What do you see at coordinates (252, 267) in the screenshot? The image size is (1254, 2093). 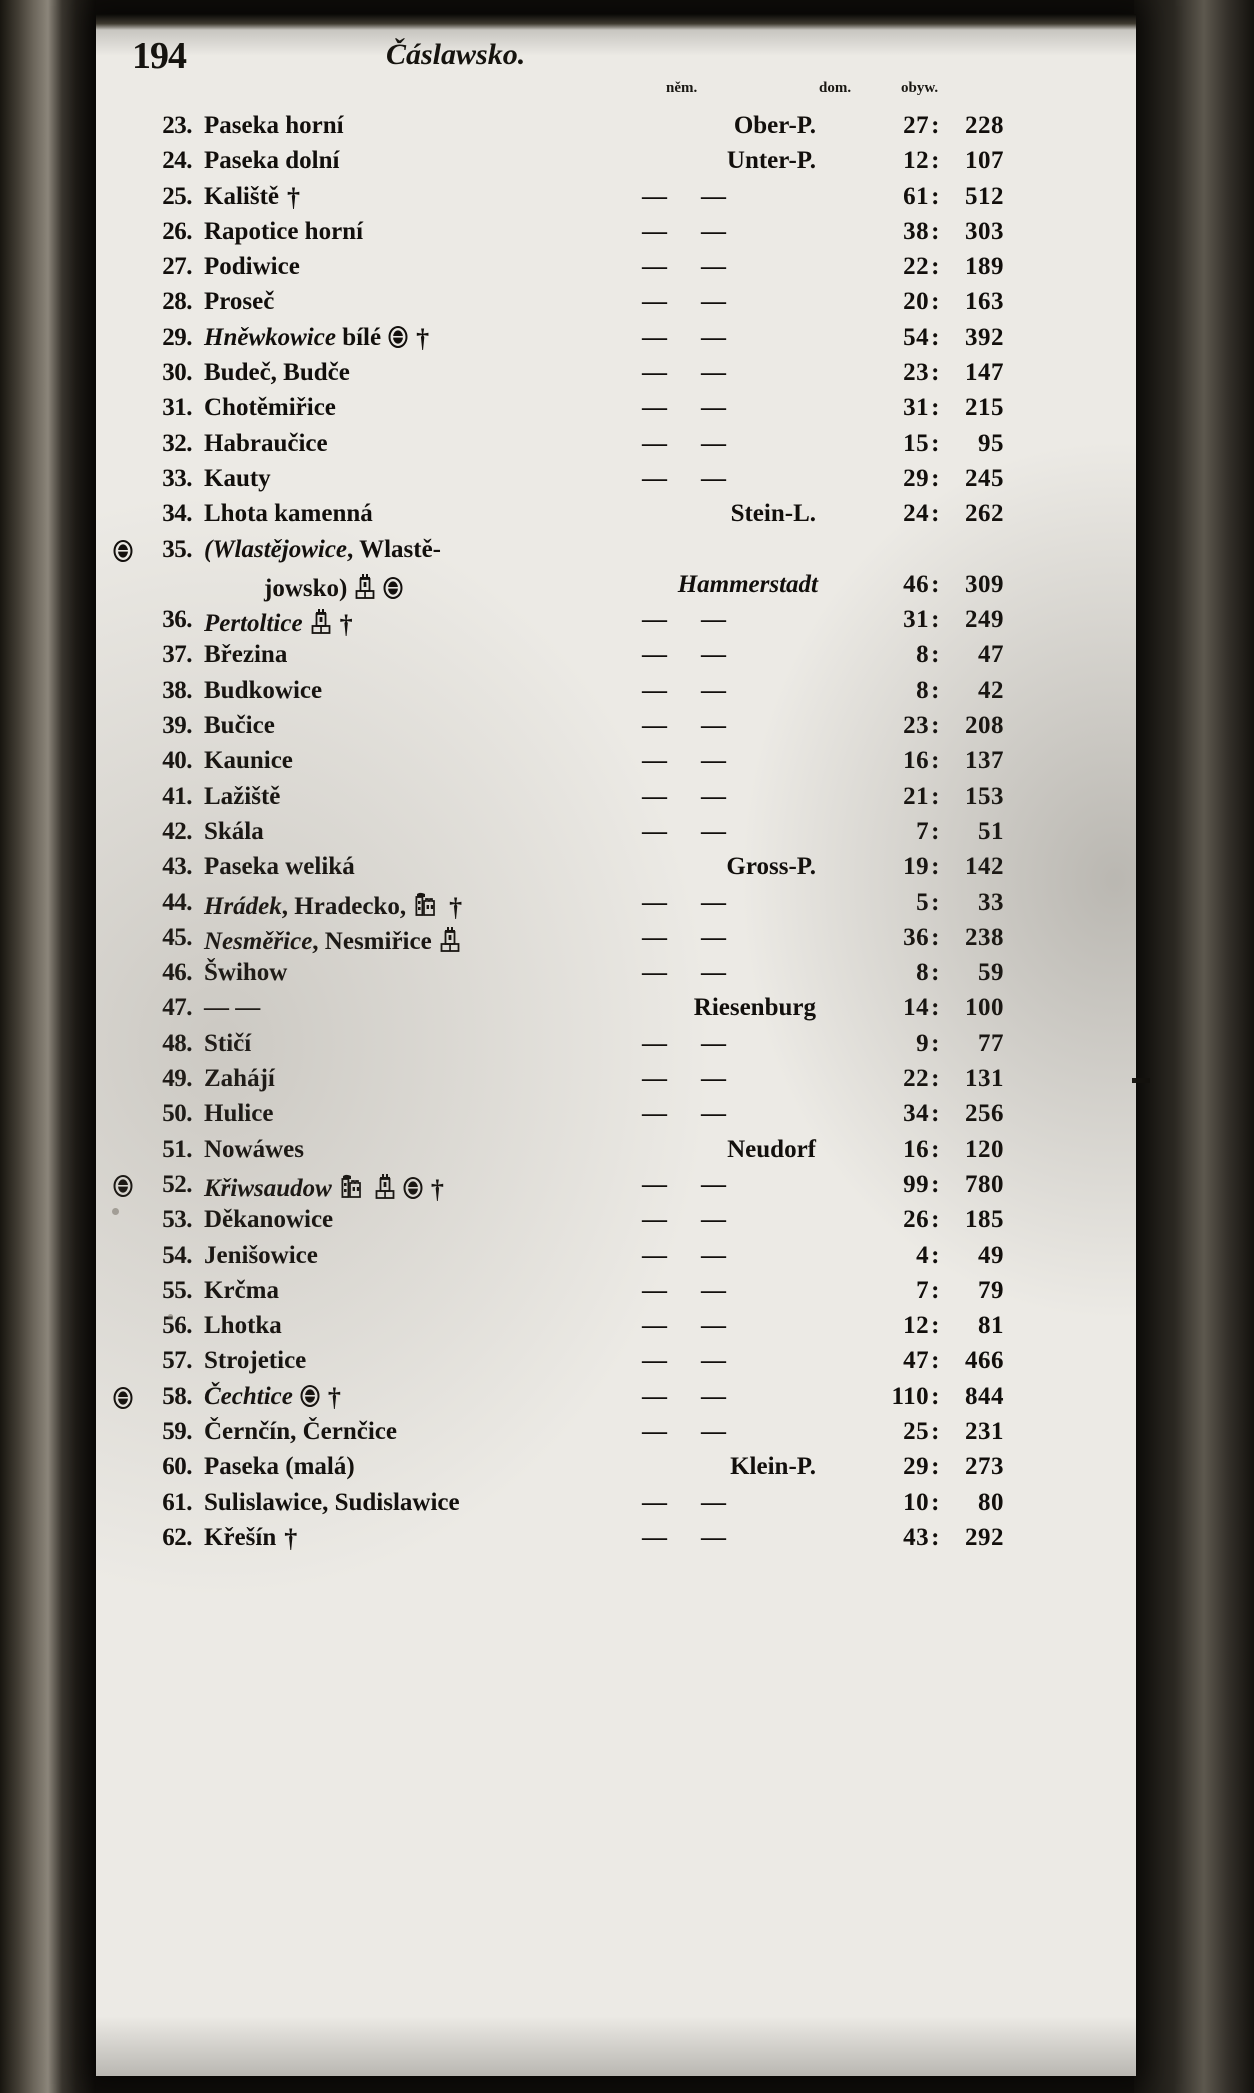 I see `settlement-name: Podiwice` at bounding box center [252, 267].